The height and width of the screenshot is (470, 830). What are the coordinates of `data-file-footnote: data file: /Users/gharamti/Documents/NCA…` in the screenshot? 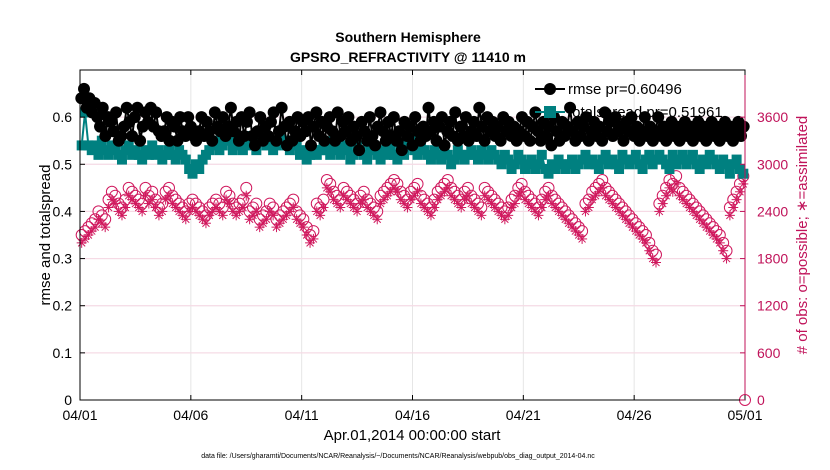 It's located at (398, 456).